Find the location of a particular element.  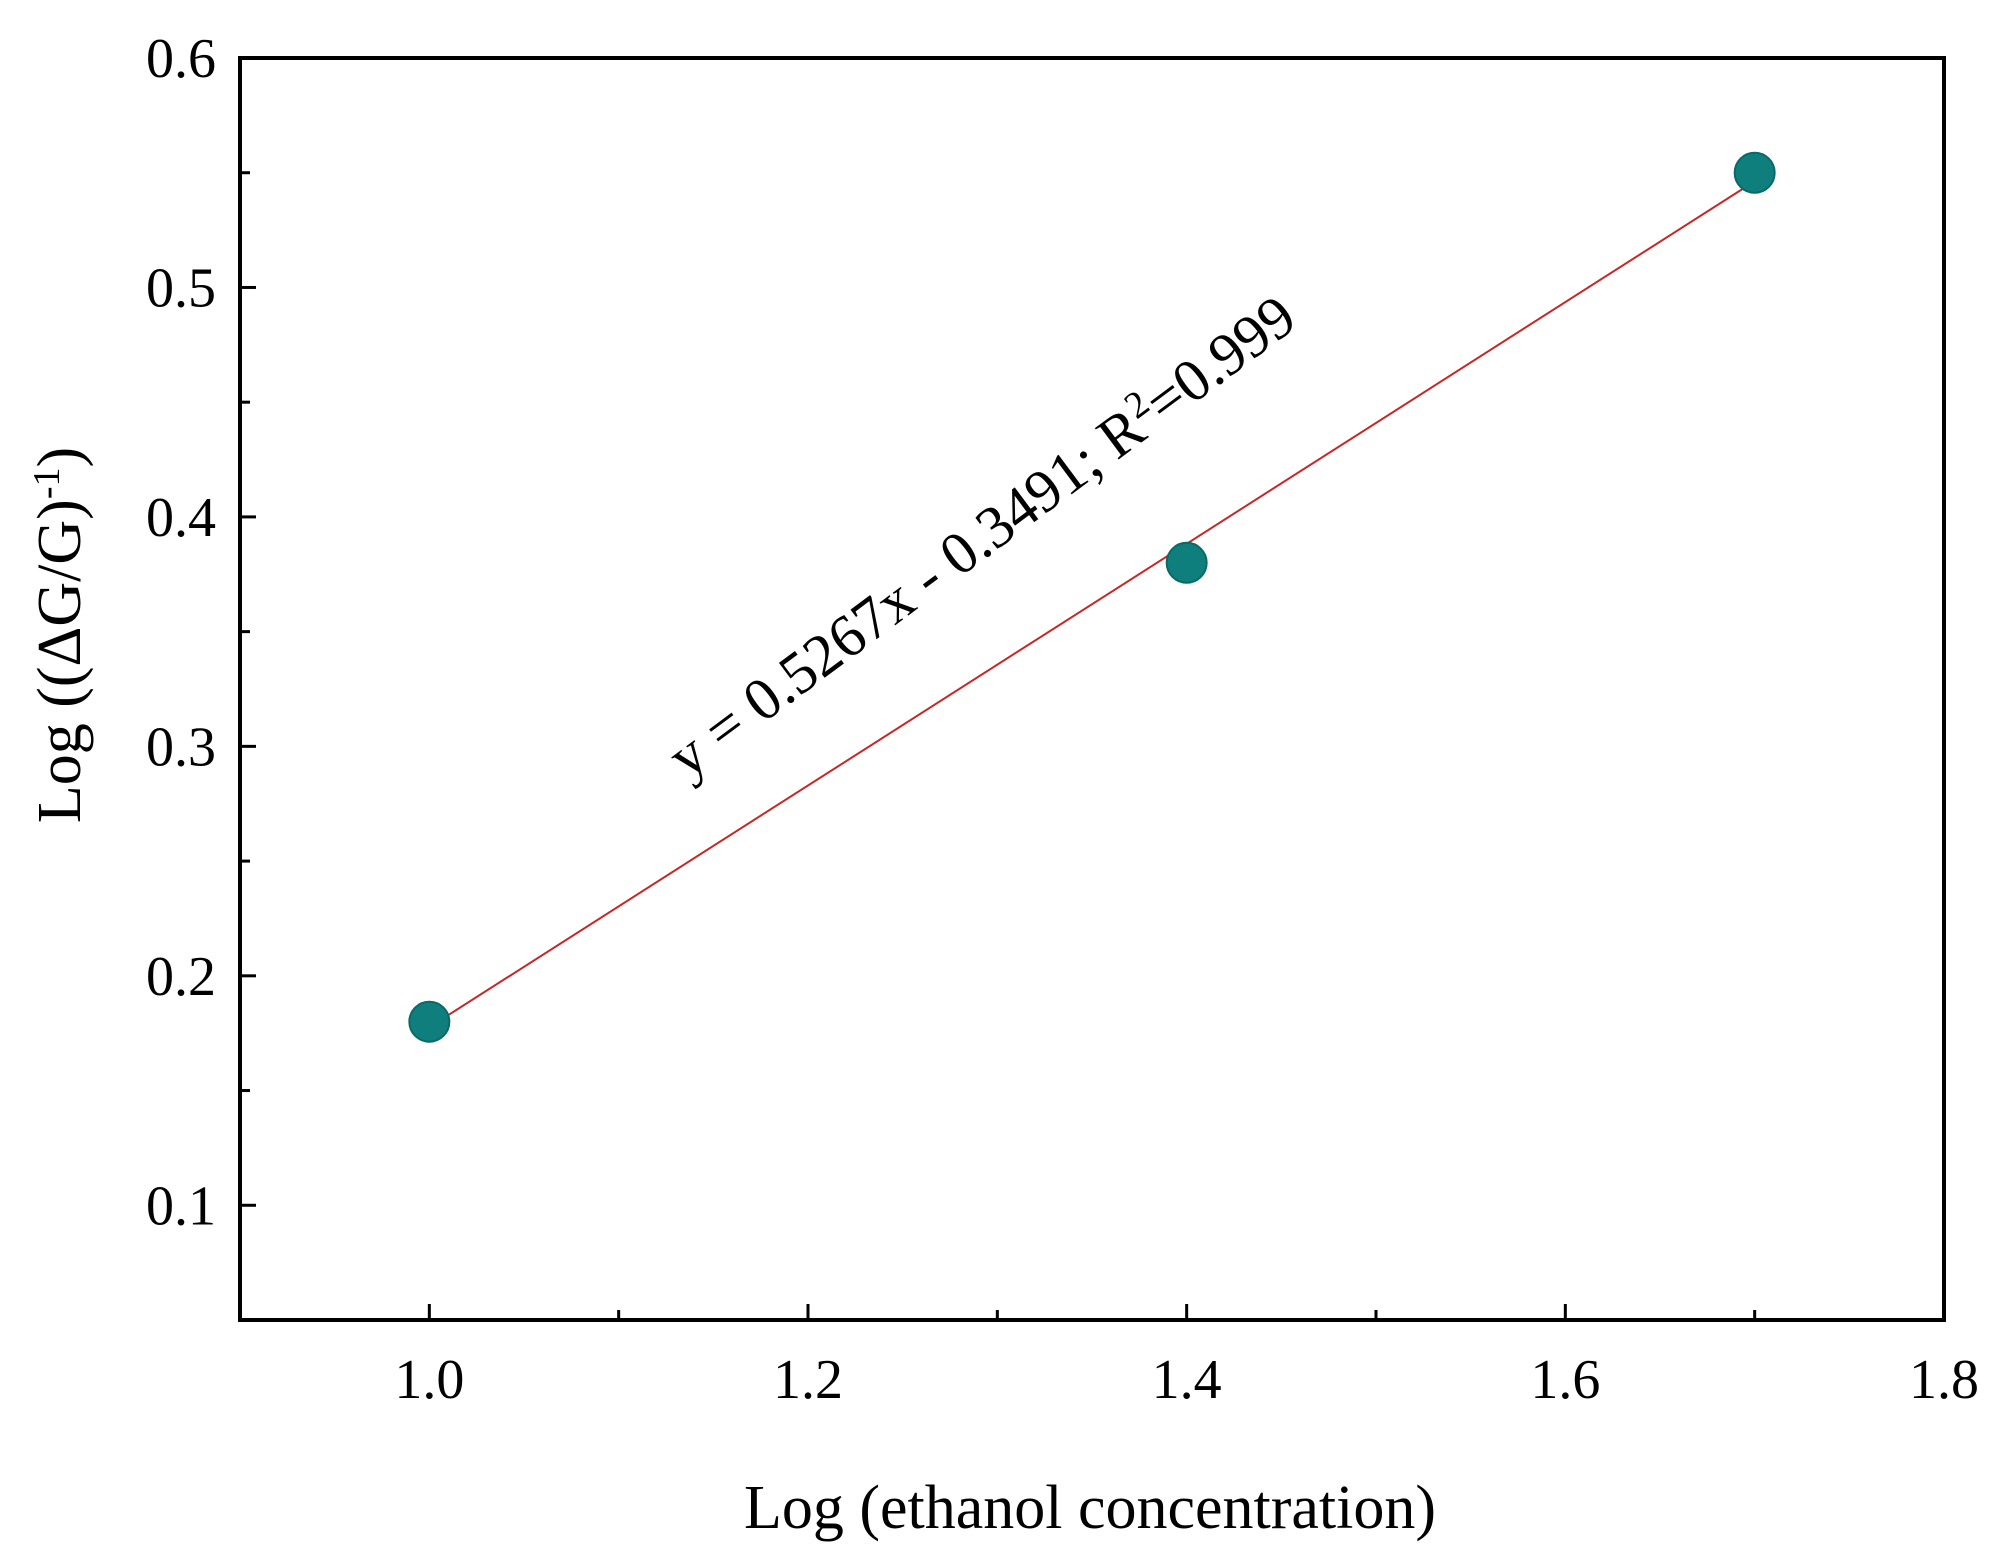

x-tick-labels: 1.0 1.2 1.4 1.6 1.8 is located at coordinates (1186, 1380).